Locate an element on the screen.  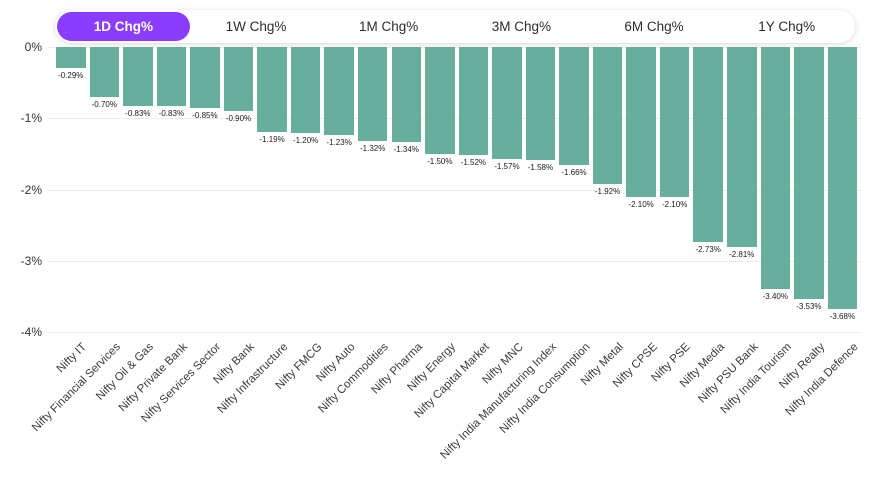
bar-value-label: -3.68% is located at coordinates (842, 317).